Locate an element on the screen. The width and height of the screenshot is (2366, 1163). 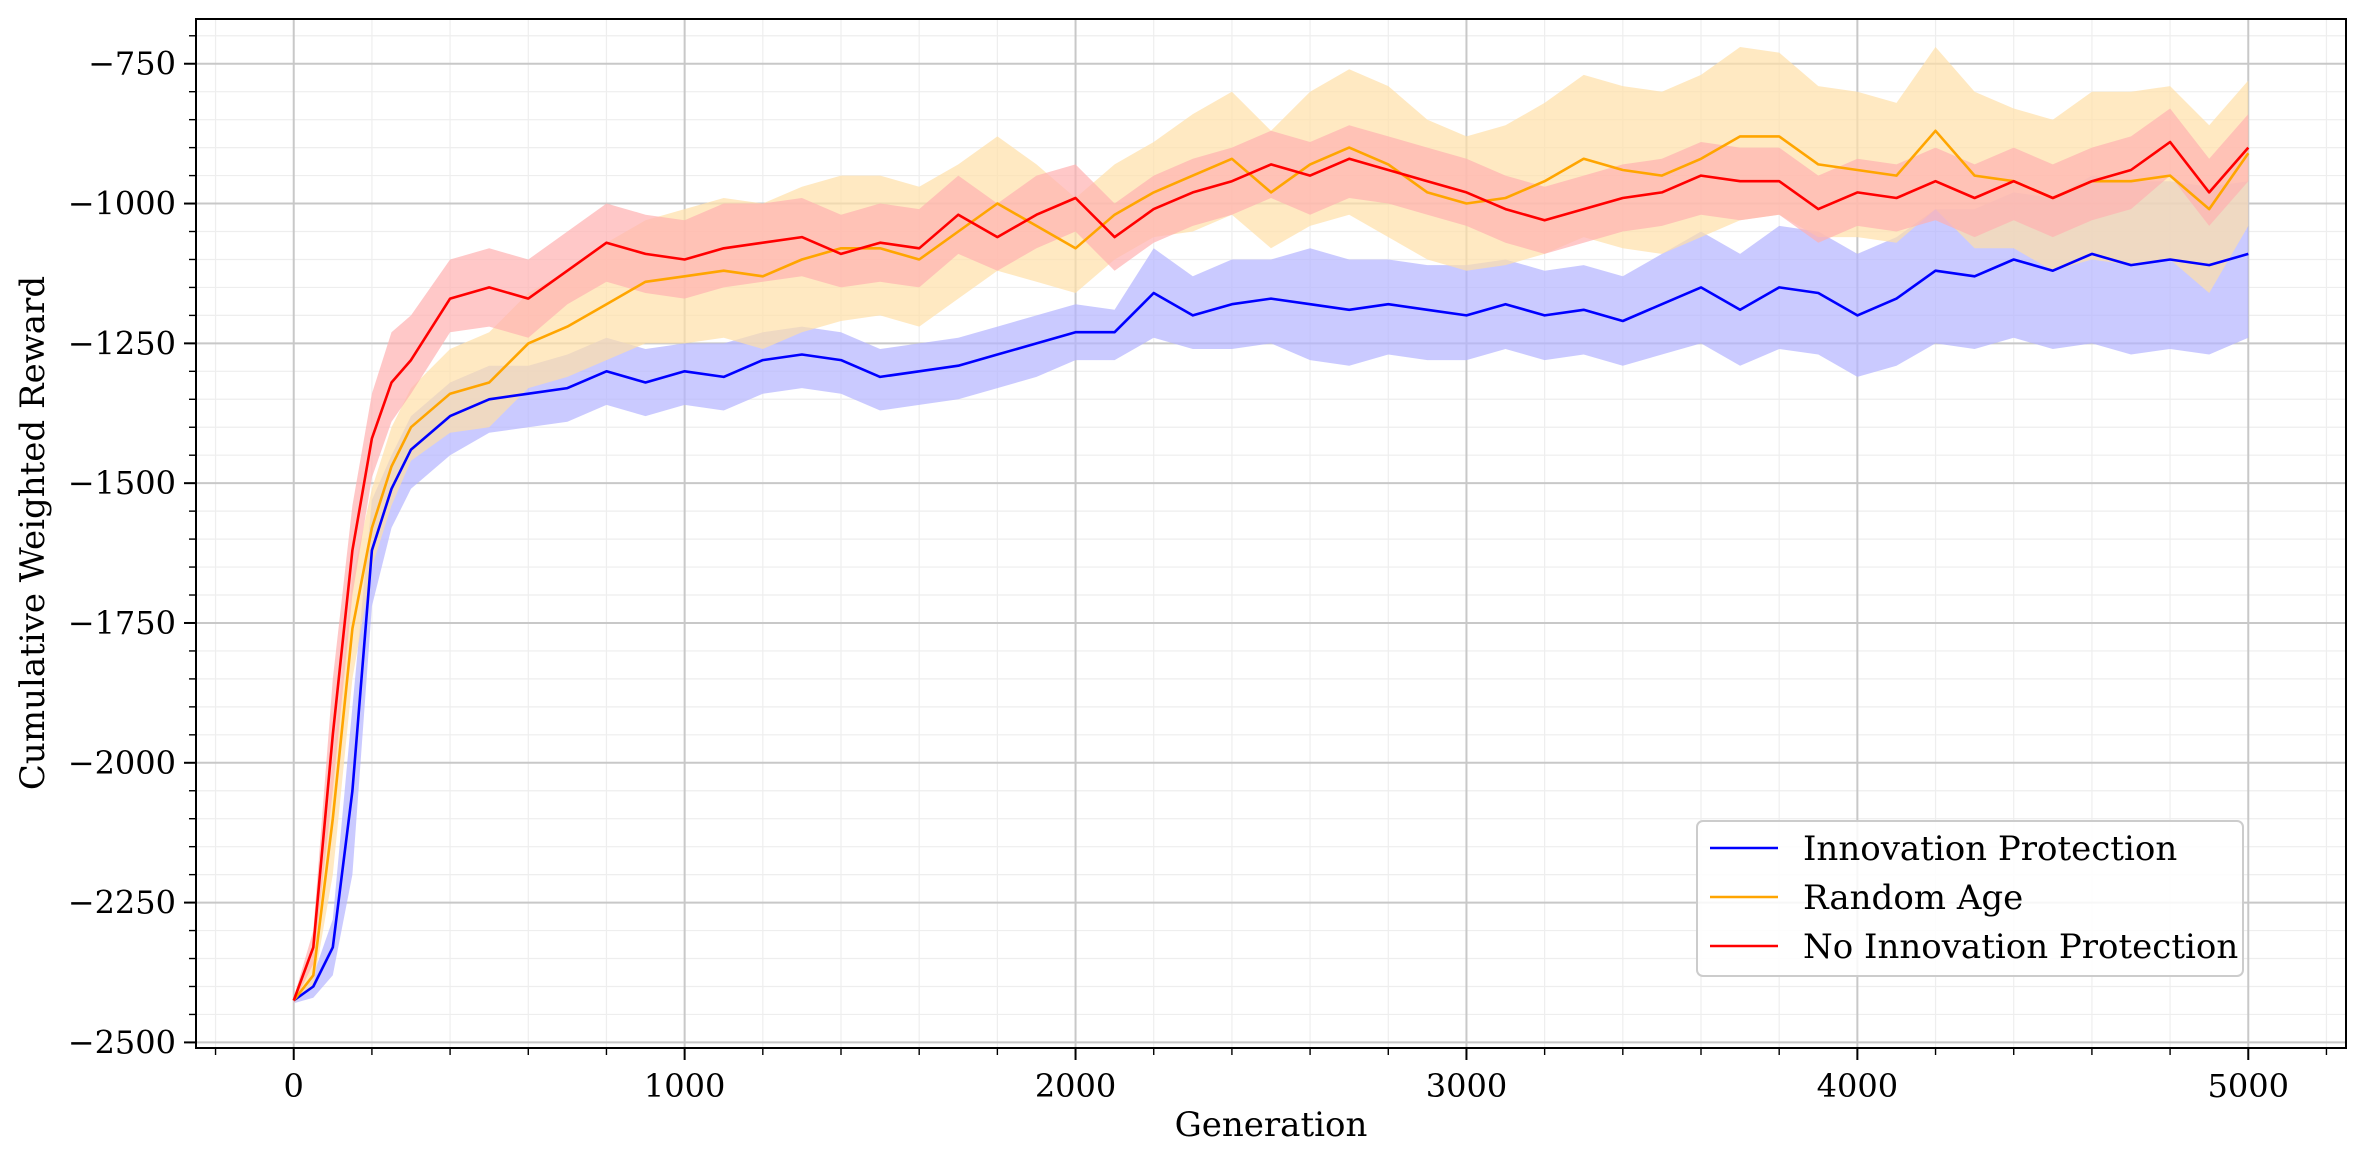
legend-label-no-innovation-protection: No Innovation Protection is located at coordinates (2020, 947).